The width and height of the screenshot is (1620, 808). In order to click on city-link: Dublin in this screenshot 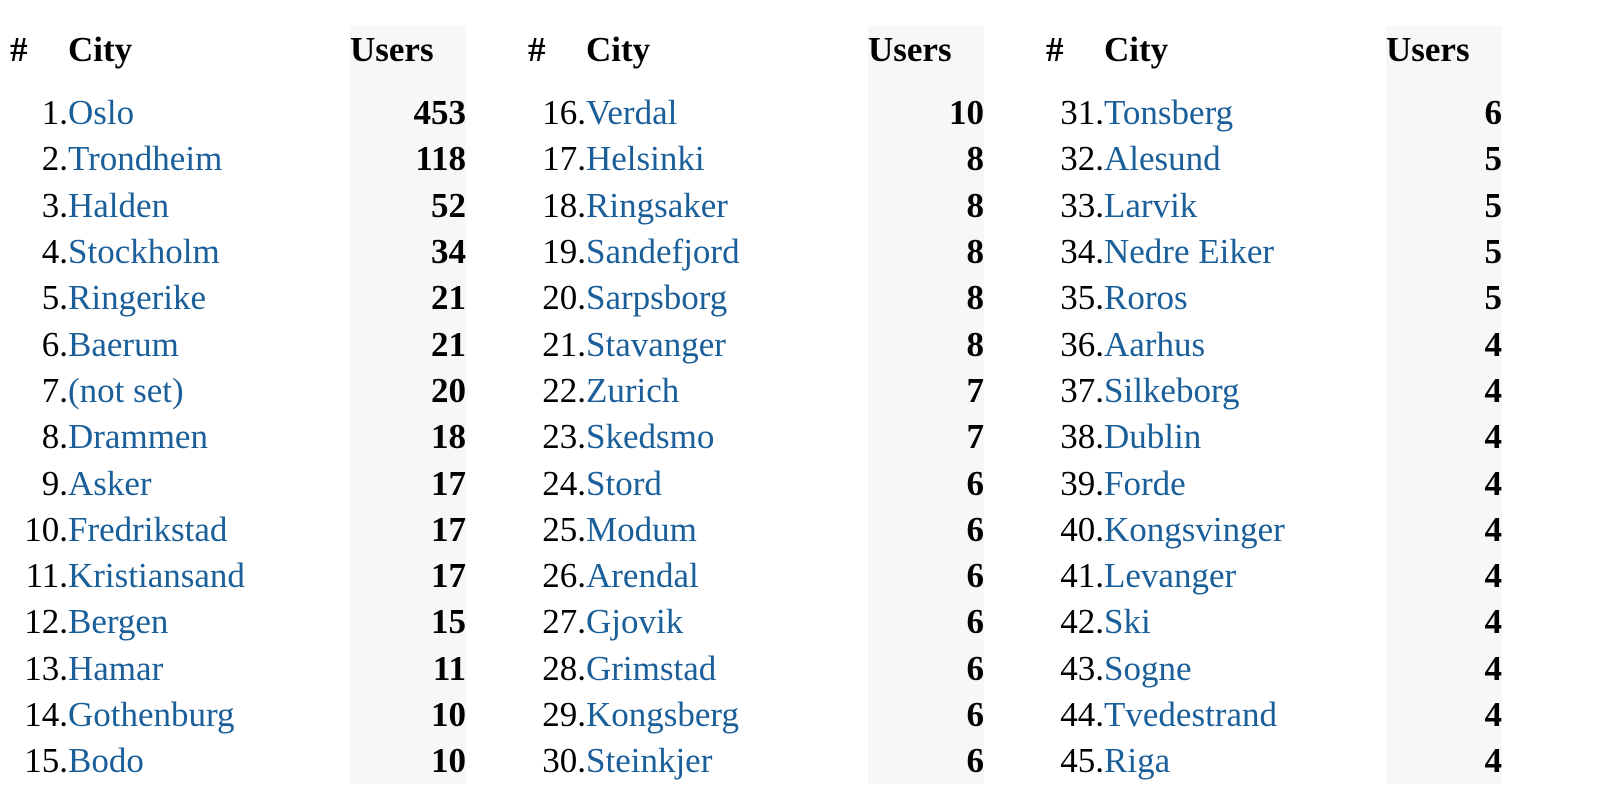, I will do `click(1153, 437)`.